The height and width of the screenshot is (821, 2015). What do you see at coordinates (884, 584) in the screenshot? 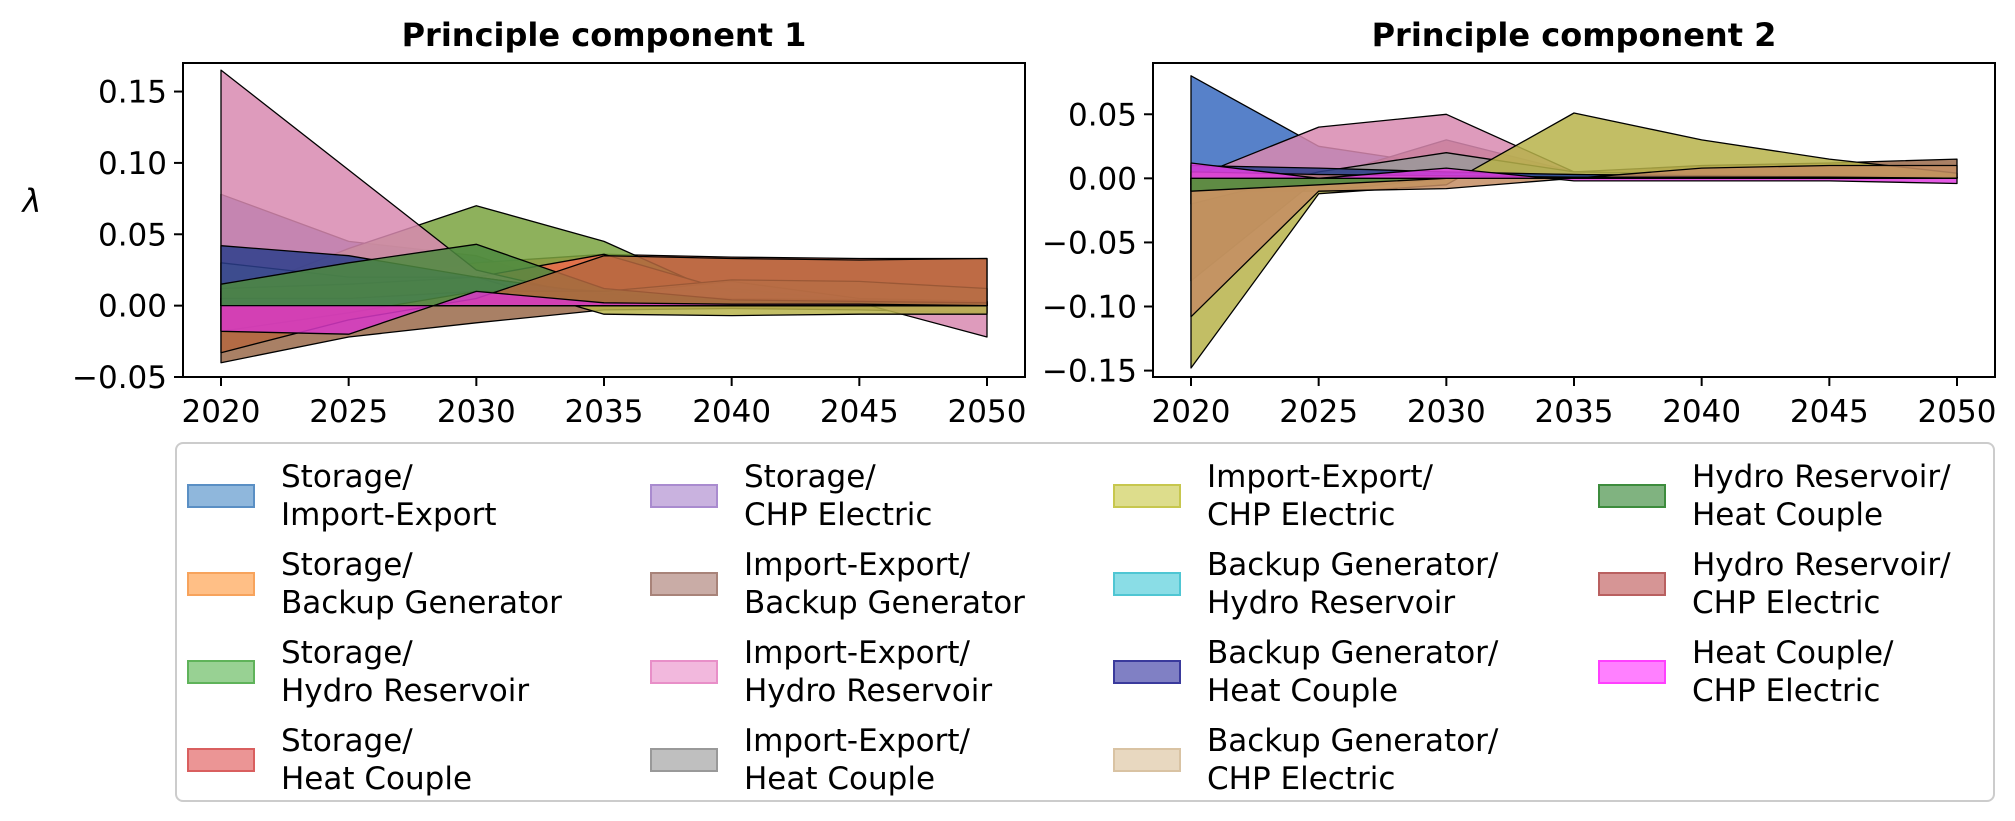
I see `legend-label: Import-Export/ Backup Generator` at bounding box center [884, 584].